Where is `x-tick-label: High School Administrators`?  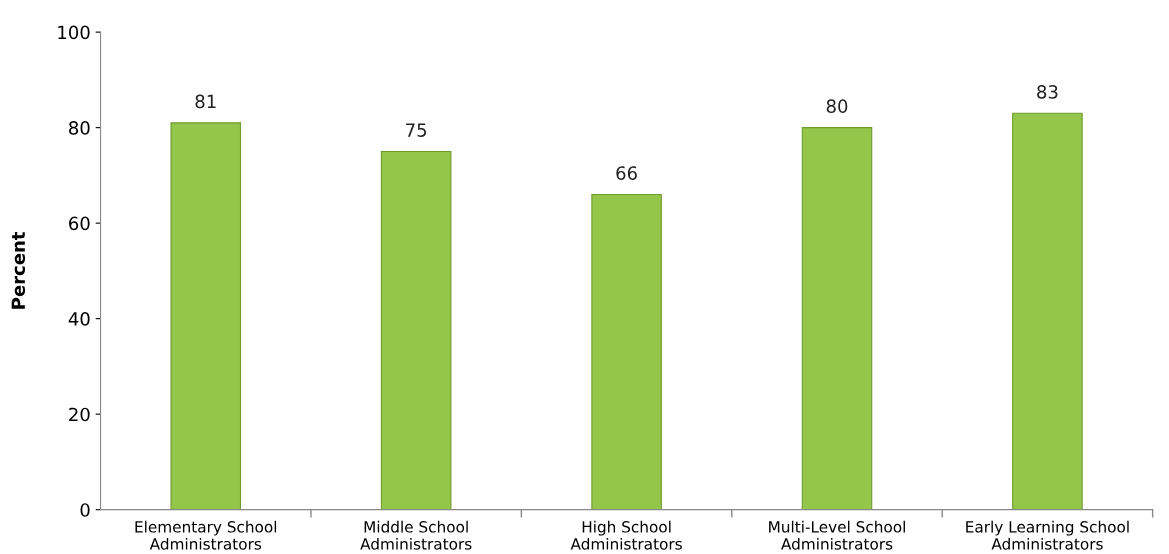 x-tick-label: High School Administrators is located at coordinates (626, 535).